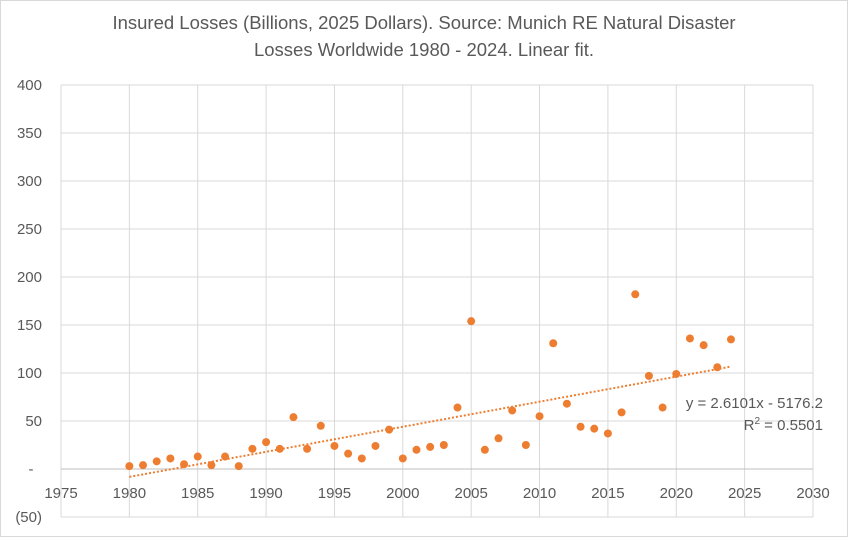 This screenshot has height=537, width=848. Describe the element at coordinates (470, 493) in the screenshot. I see `x-tick-label: 2005` at that location.